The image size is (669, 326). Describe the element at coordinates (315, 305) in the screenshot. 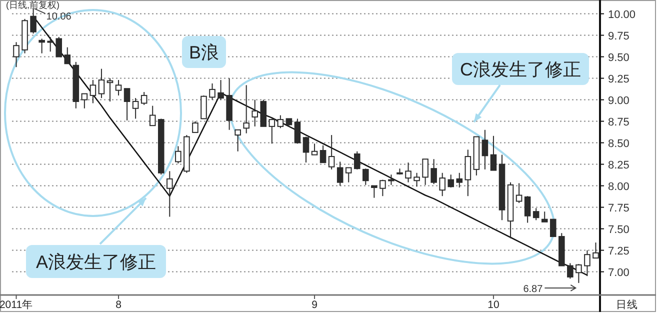

I see `x-tick-label: 9` at that location.